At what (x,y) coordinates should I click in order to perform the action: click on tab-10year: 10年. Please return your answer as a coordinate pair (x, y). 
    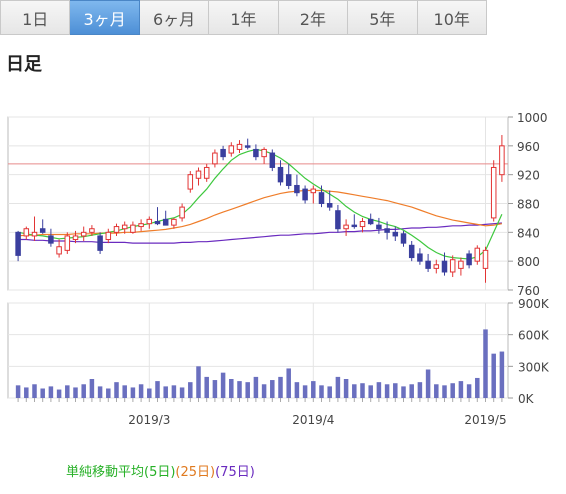
    Looking at the image, I should click on (452, 17).